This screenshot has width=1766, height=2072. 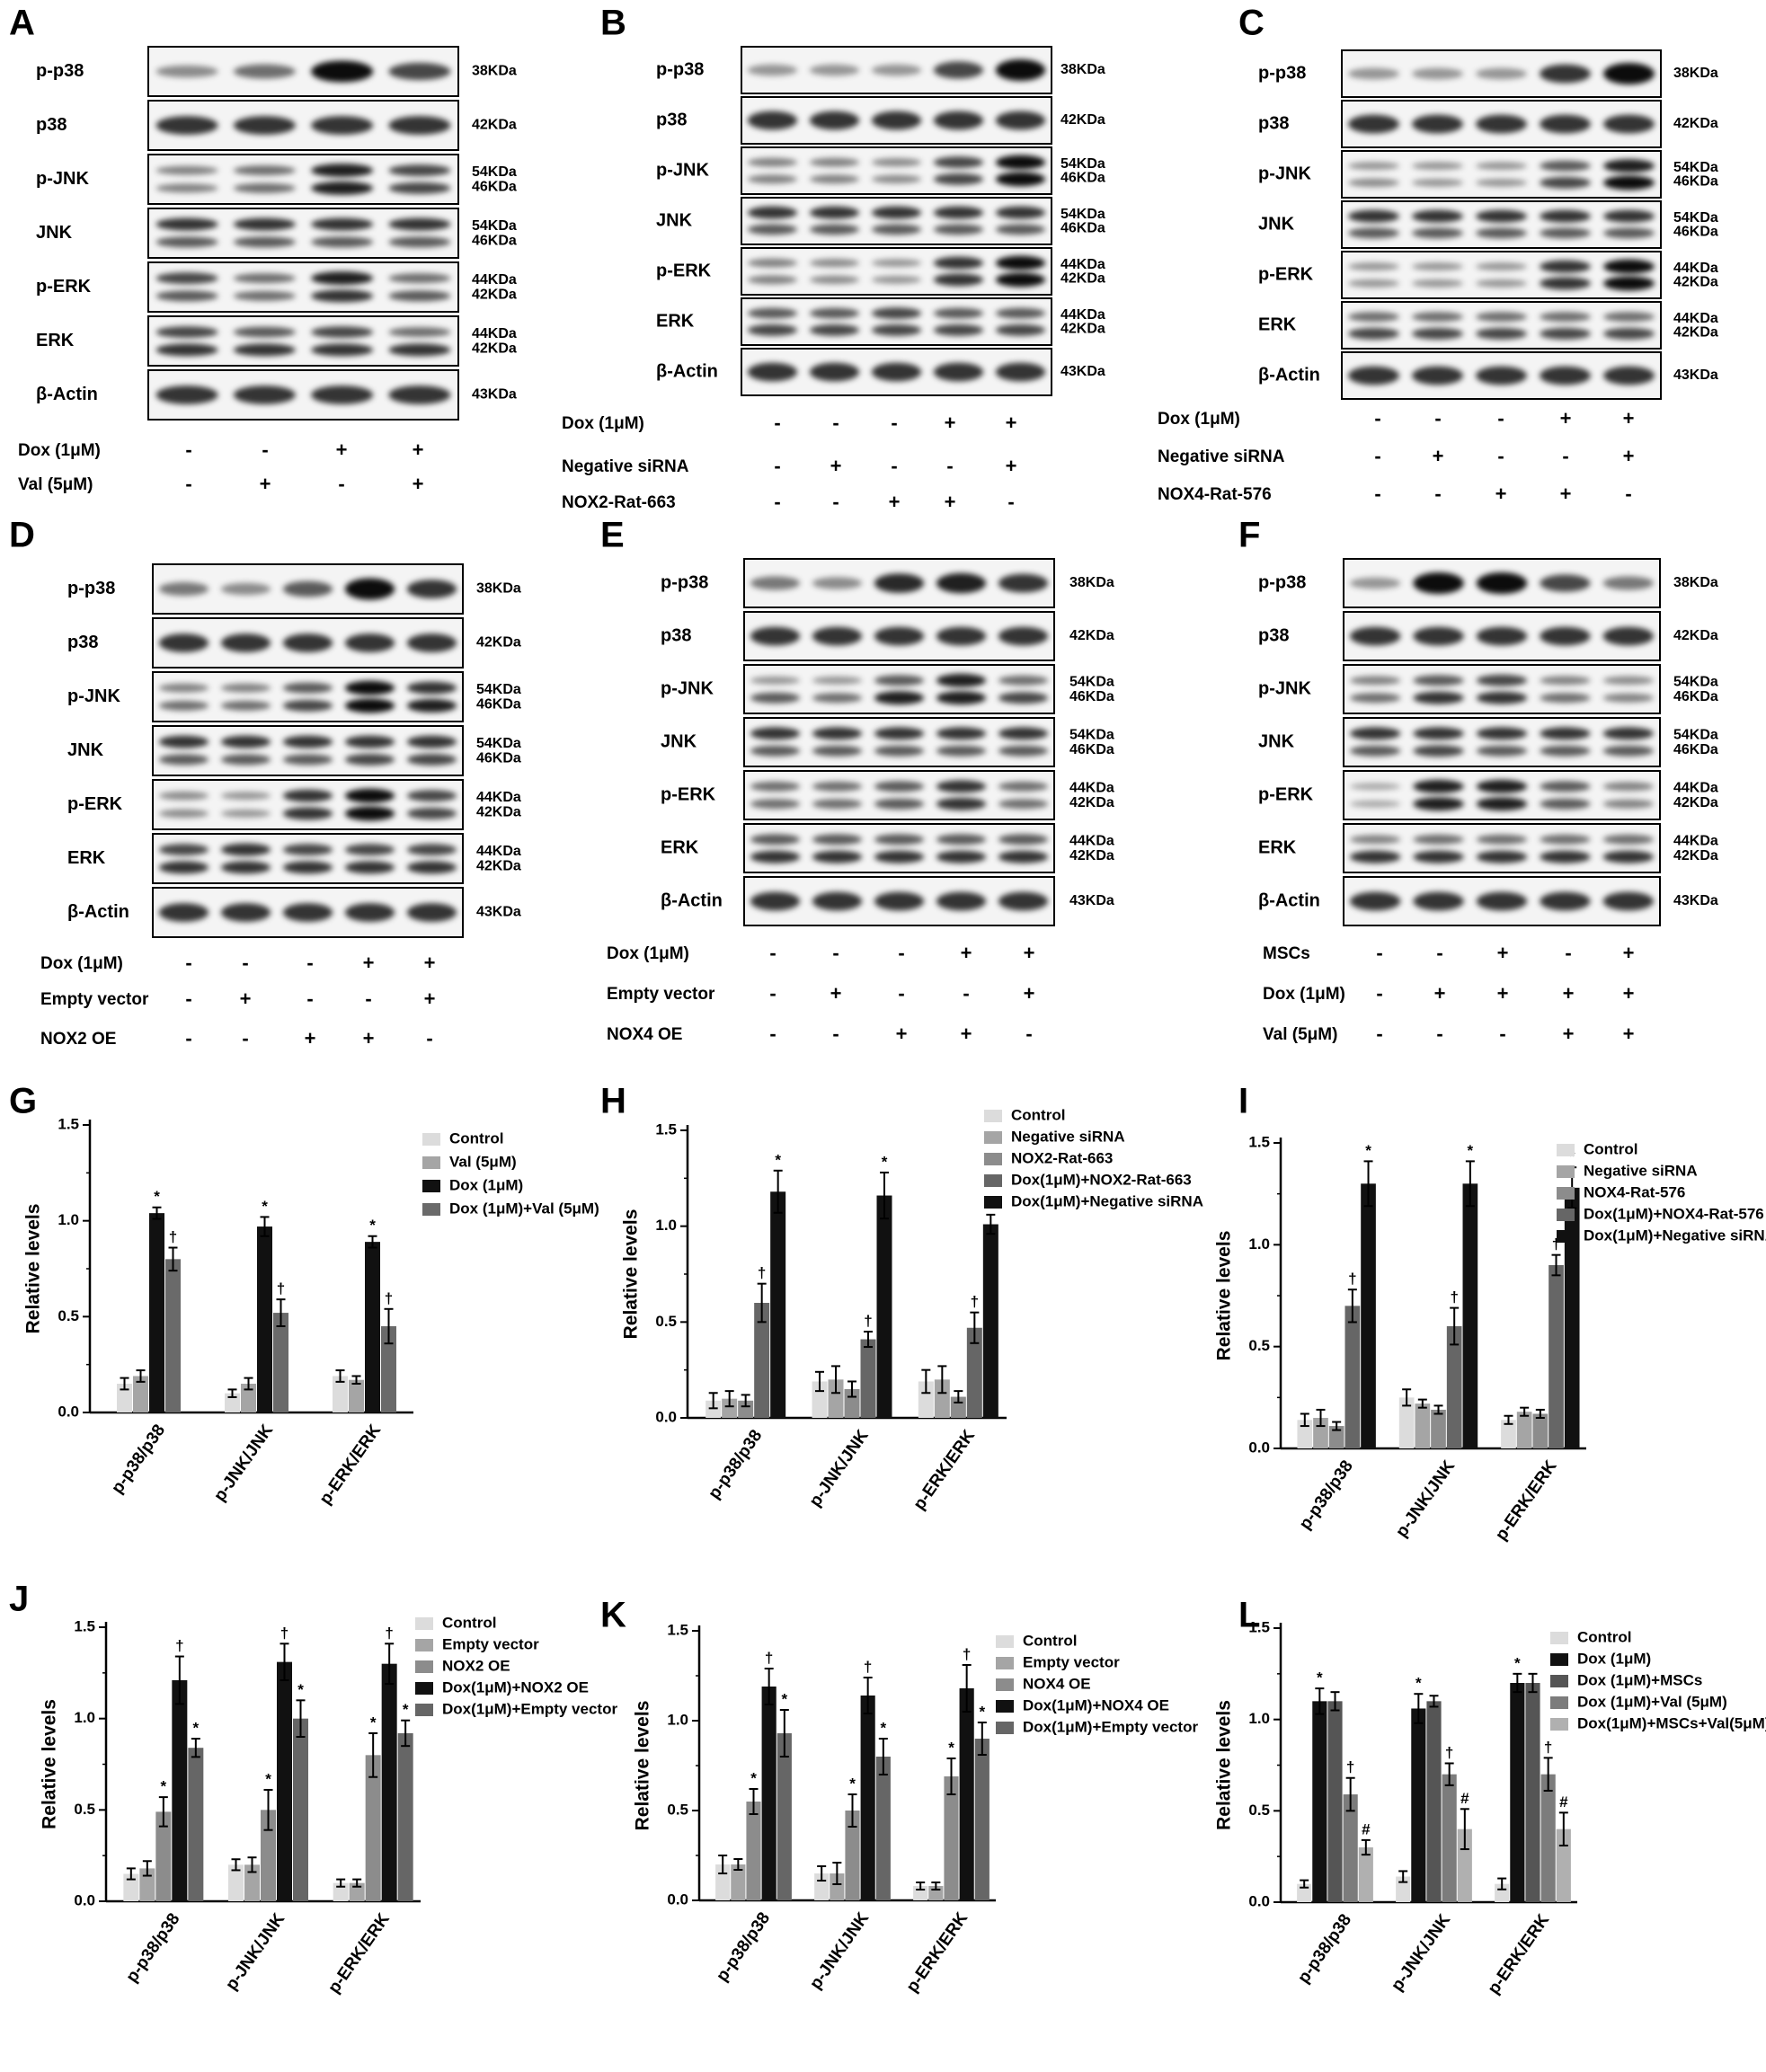 What do you see at coordinates (1062, 1157) in the screenshot?
I see `legend-label: NOX2-Rat-663` at bounding box center [1062, 1157].